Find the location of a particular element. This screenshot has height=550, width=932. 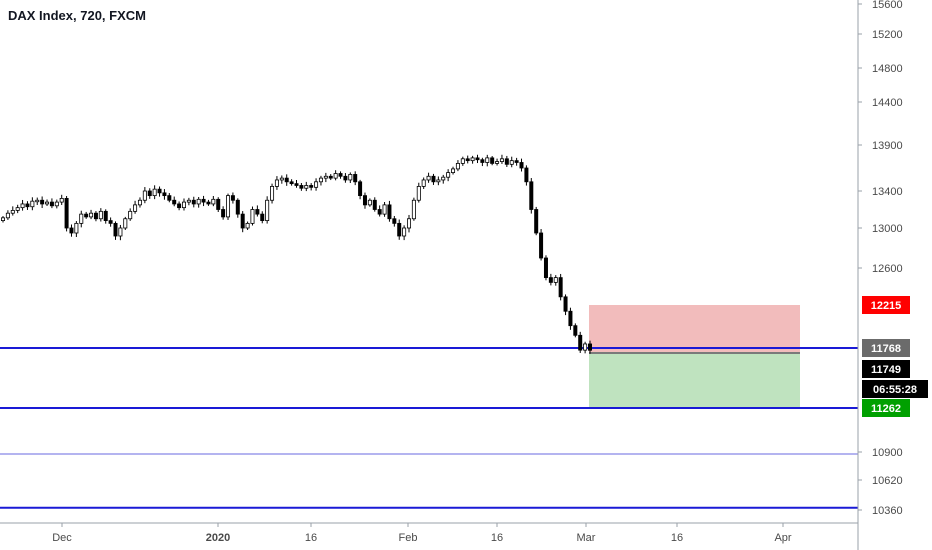

stop-loss-zone is located at coordinates (694, 329).